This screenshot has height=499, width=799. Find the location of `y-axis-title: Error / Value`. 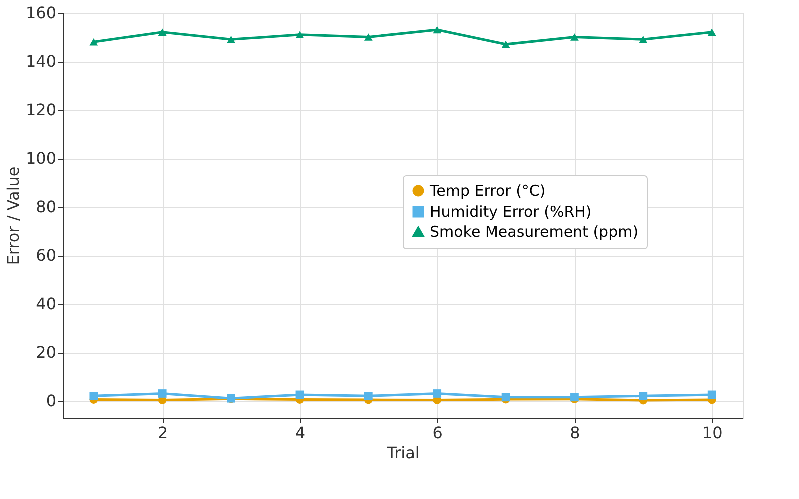

y-axis-title: Error / Value is located at coordinates (13, 216).